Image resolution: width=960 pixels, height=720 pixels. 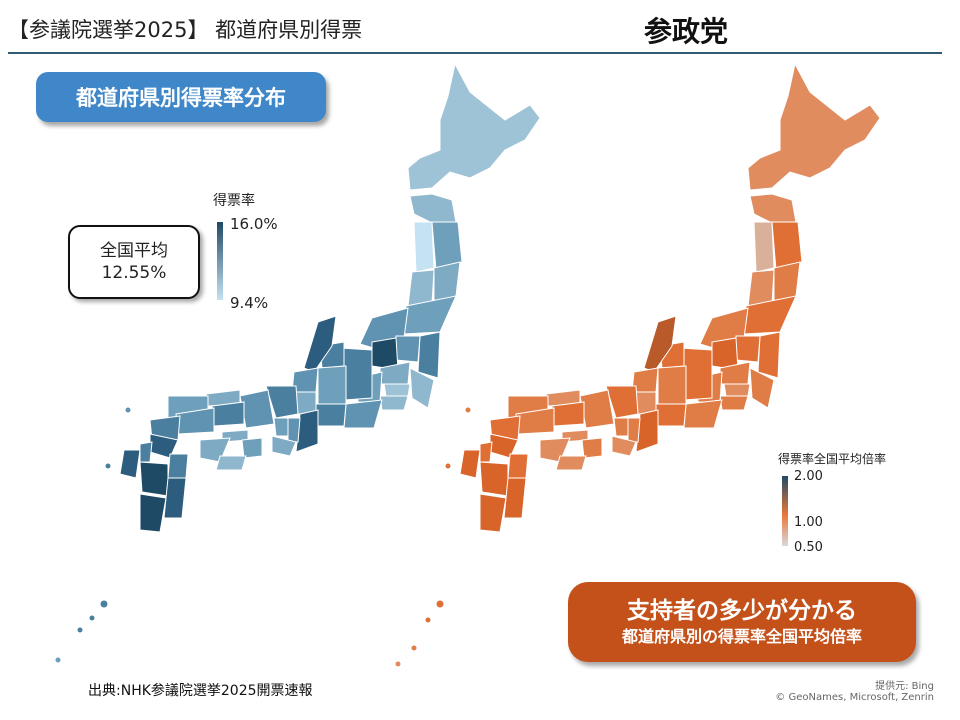 I want to click on region-saga, so click(x=146, y=452).